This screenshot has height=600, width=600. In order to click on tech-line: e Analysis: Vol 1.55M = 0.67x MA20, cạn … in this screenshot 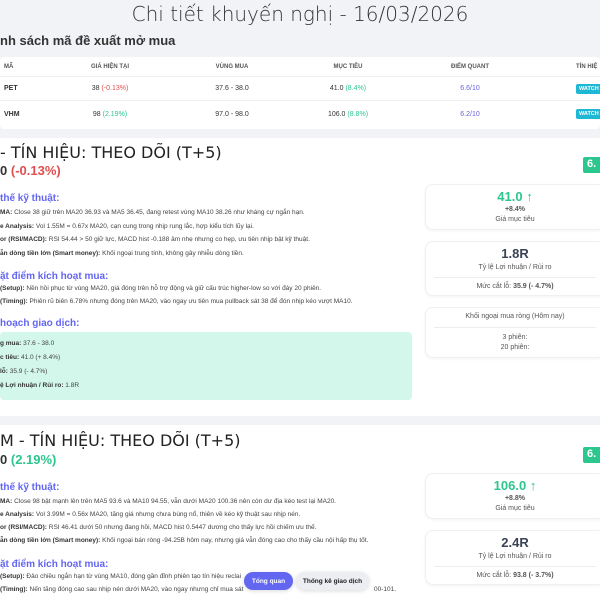, I will do `click(127, 226)`.